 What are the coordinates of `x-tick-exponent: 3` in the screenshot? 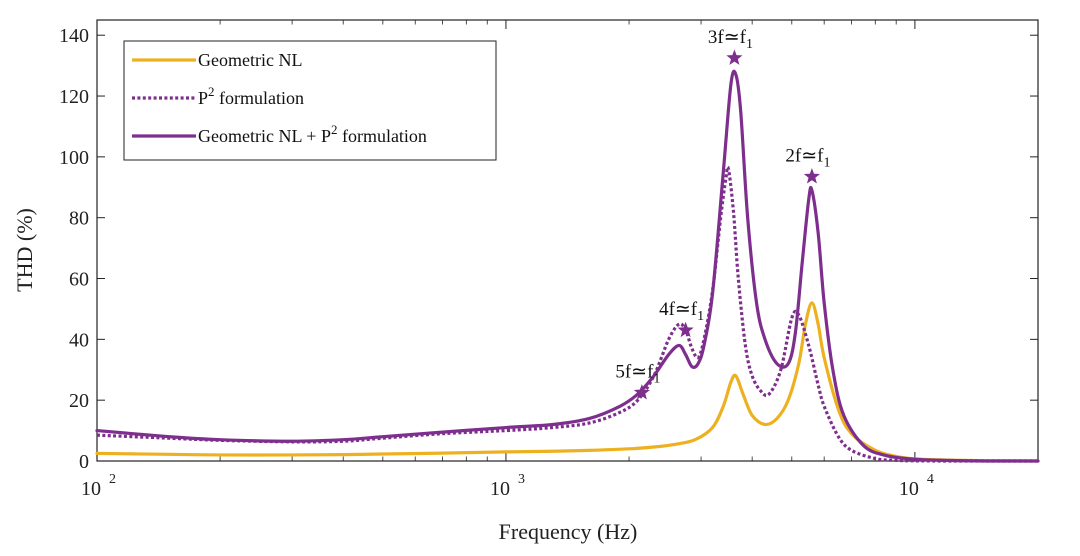 It's located at (521, 479).